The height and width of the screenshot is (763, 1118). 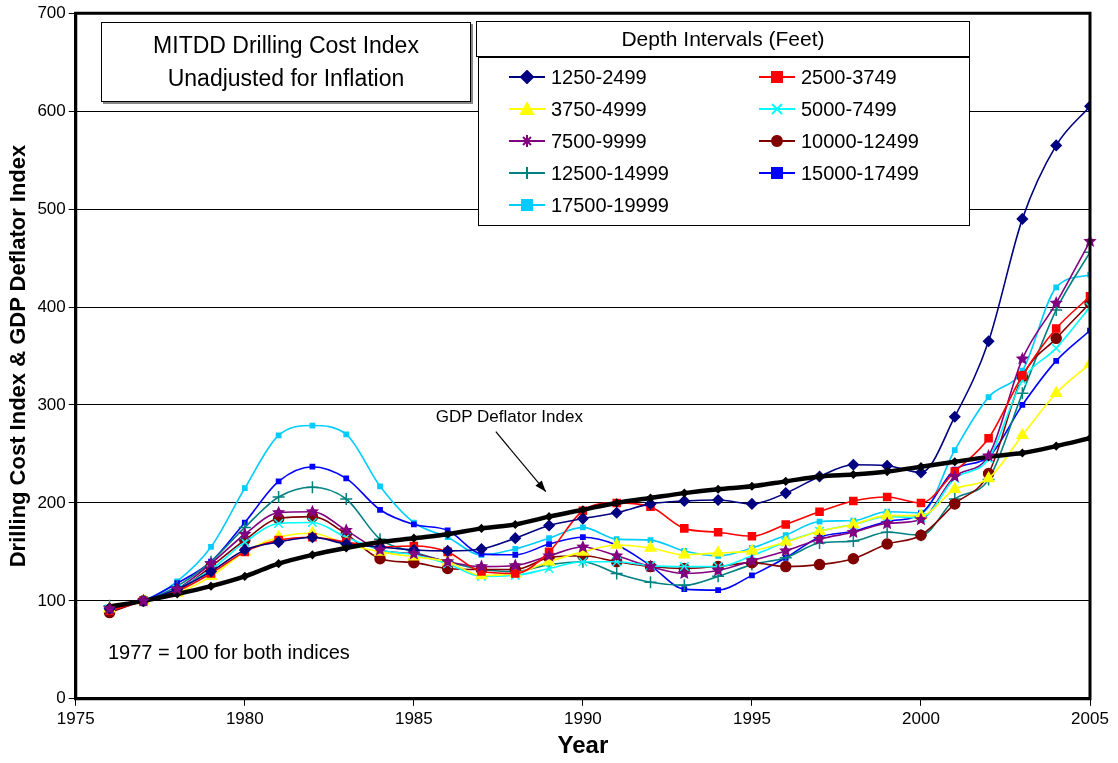 What do you see at coordinates (61, 698) in the screenshot?
I see `y-tick-label: 0` at bounding box center [61, 698].